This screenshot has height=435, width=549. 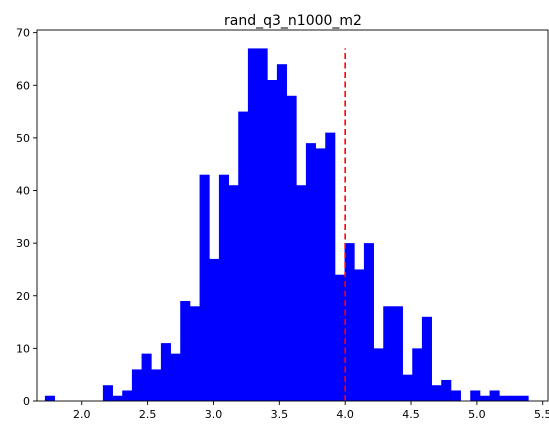 I want to click on y-tick-label: 40, so click(x=23, y=191).